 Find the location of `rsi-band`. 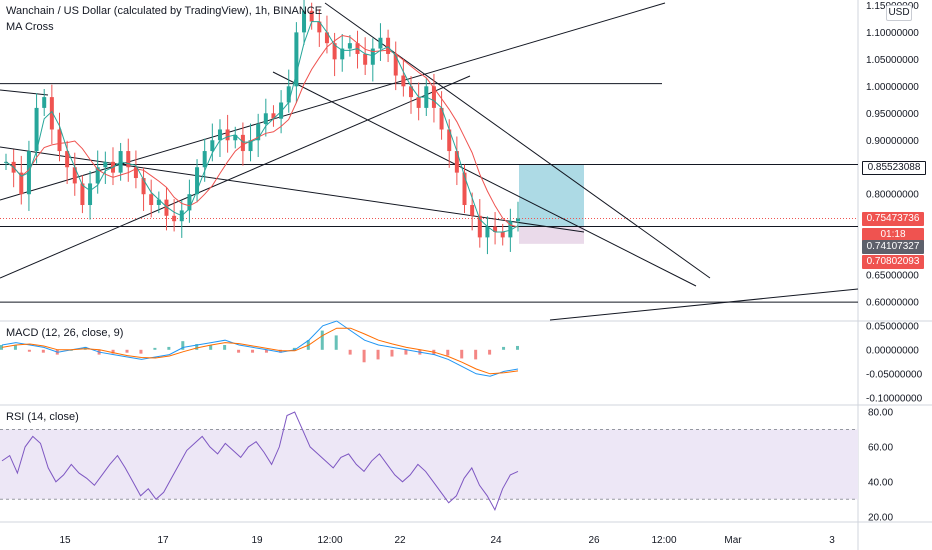

rsi-band is located at coordinates (429, 464).